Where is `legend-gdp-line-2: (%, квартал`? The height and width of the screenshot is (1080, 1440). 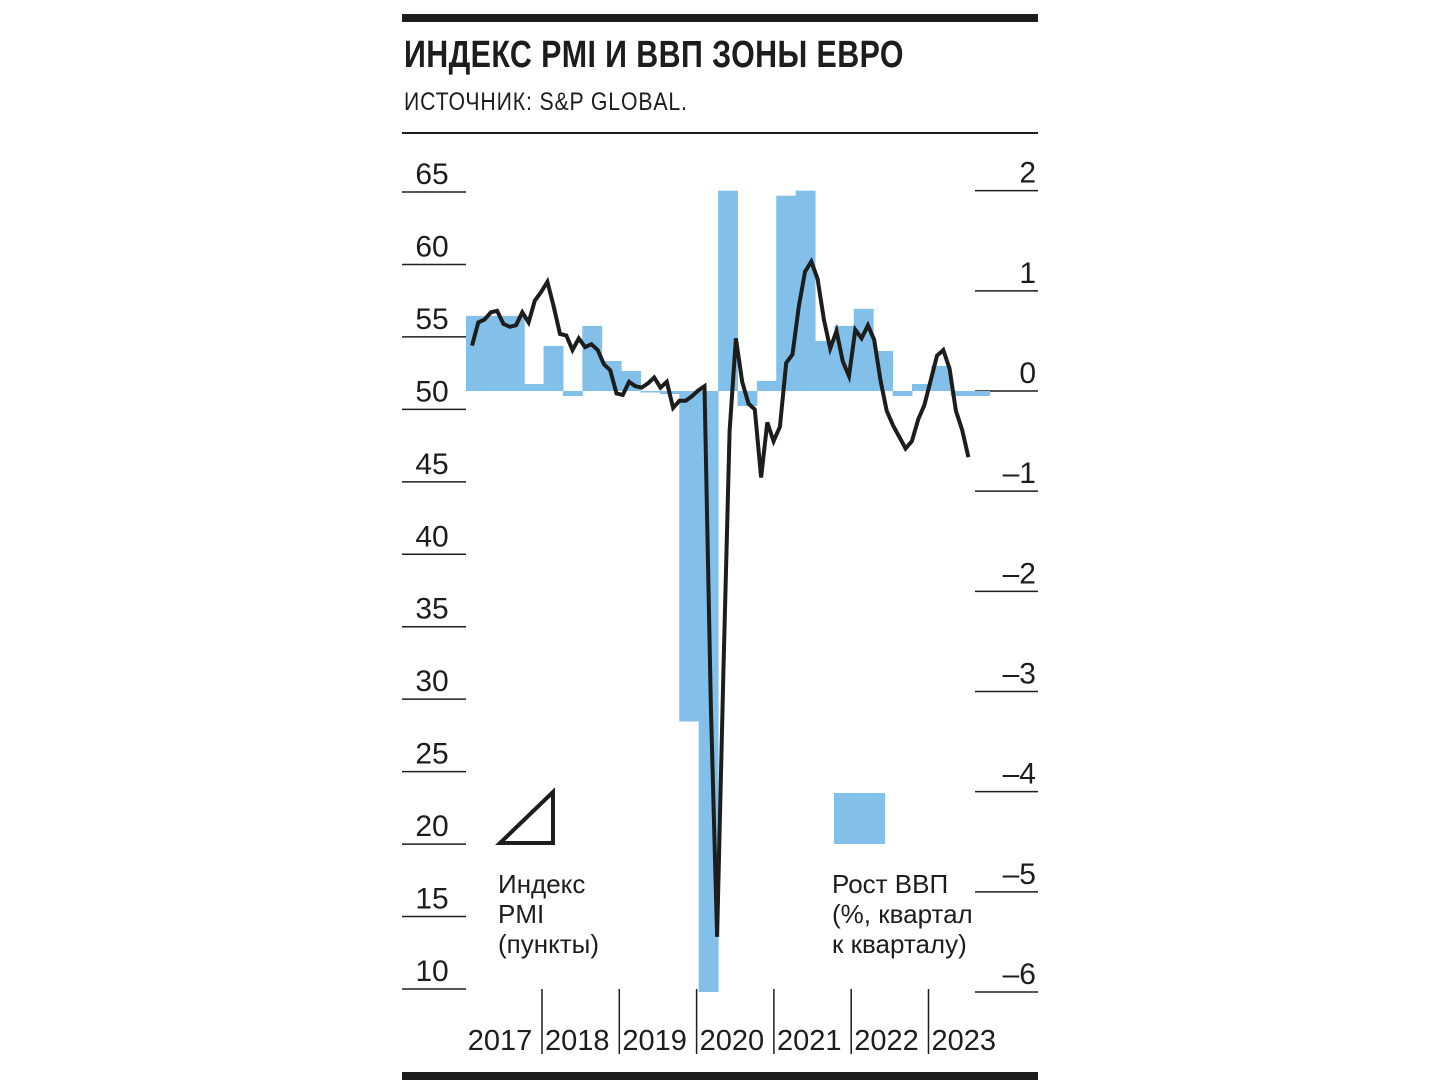 legend-gdp-line-2: (%, квартал is located at coordinates (902, 914).